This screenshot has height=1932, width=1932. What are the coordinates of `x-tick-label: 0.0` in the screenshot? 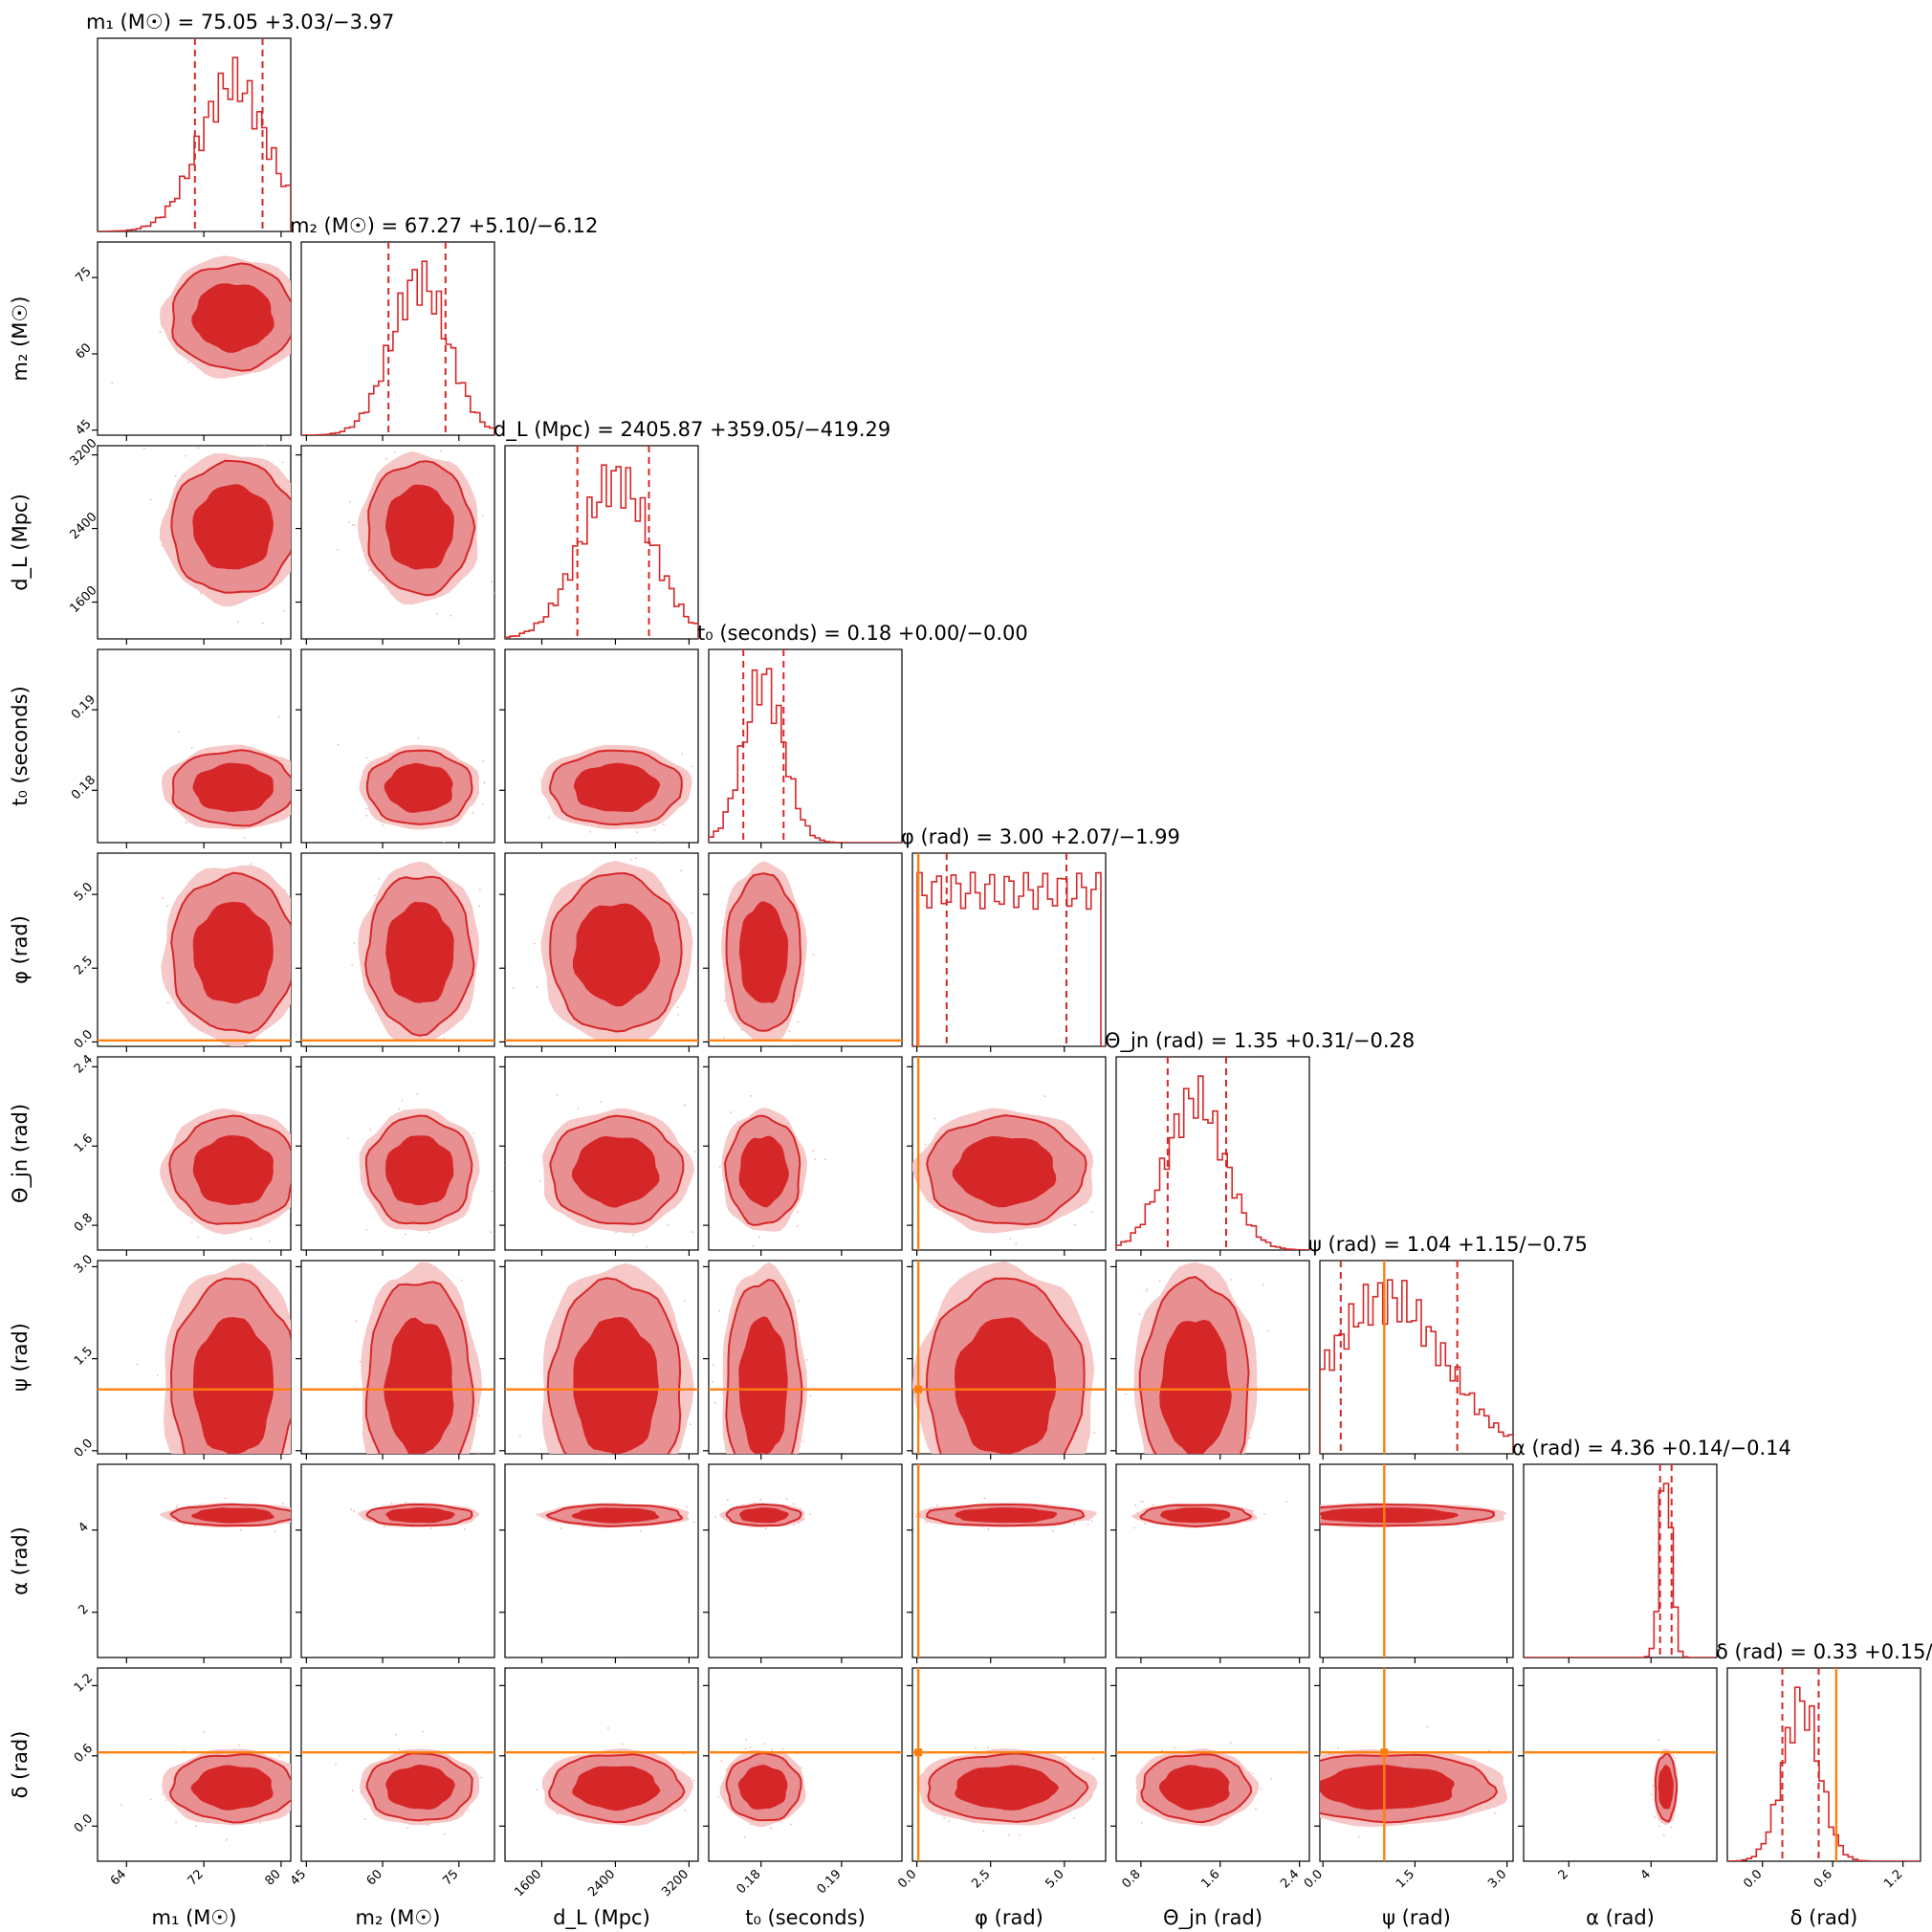 It's located at (1314, 1879).